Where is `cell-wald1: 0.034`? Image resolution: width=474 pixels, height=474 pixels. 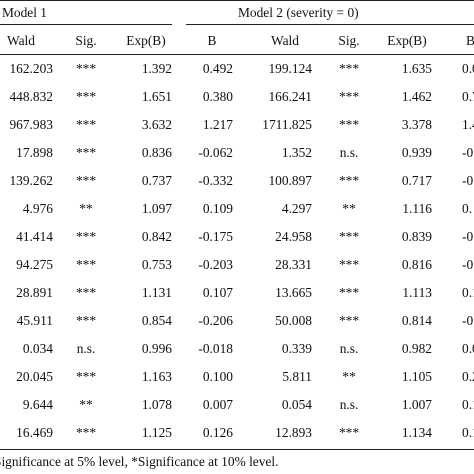 cell-wald1: 0.034 is located at coordinates (37, 348).